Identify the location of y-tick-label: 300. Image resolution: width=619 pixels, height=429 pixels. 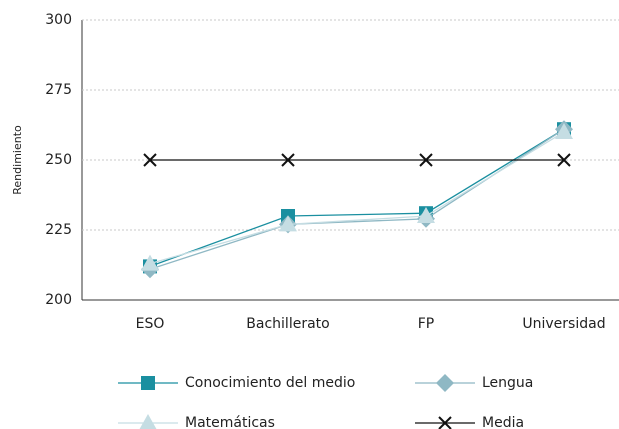
(58, 20).